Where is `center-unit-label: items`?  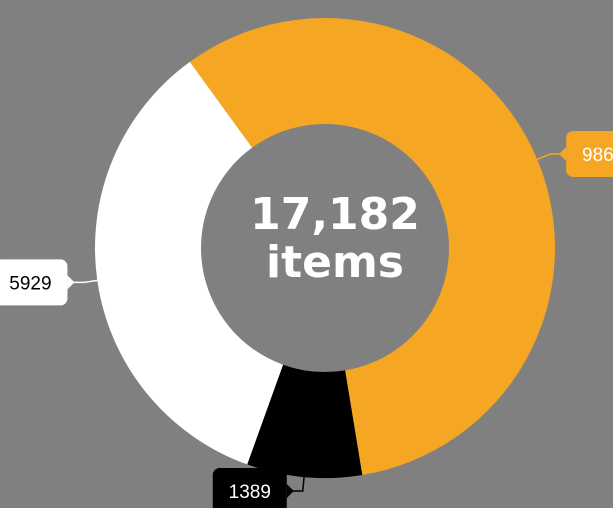 center-unit-label: items is located at coordinates (335, 262).